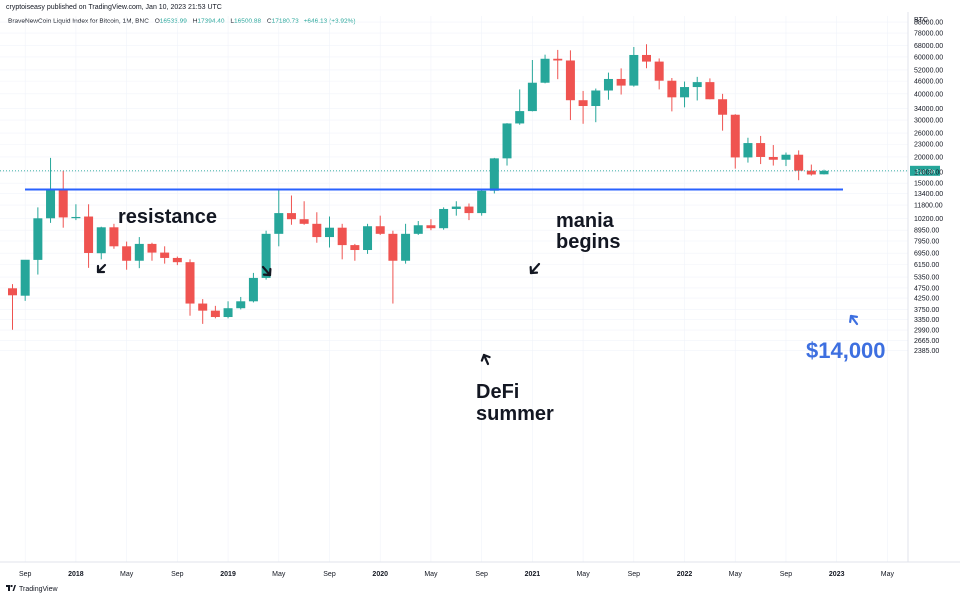  Describe the element at coordinates (921, 20) in the screenshot. I see `currency-label: BTC` at that location.